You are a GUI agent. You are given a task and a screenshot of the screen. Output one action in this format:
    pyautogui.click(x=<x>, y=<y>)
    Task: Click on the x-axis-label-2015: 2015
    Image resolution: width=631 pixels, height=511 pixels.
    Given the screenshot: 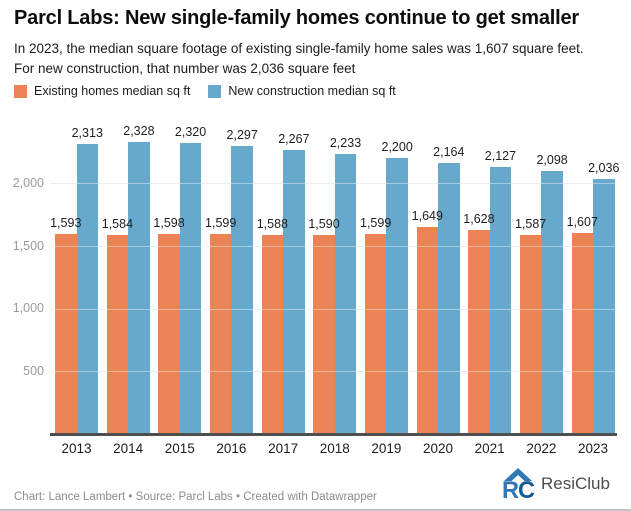 What is the action you would take?
    pyautogui.click(x=179, y=448)
    